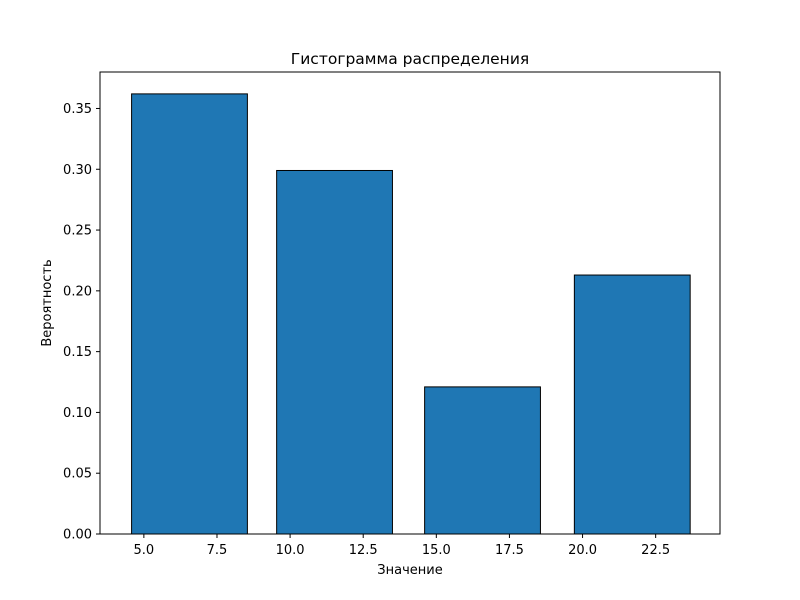 The width and height of the screenshot is (800, 600). I want to click on x-tick-label: 22.5, so click(655, 550).